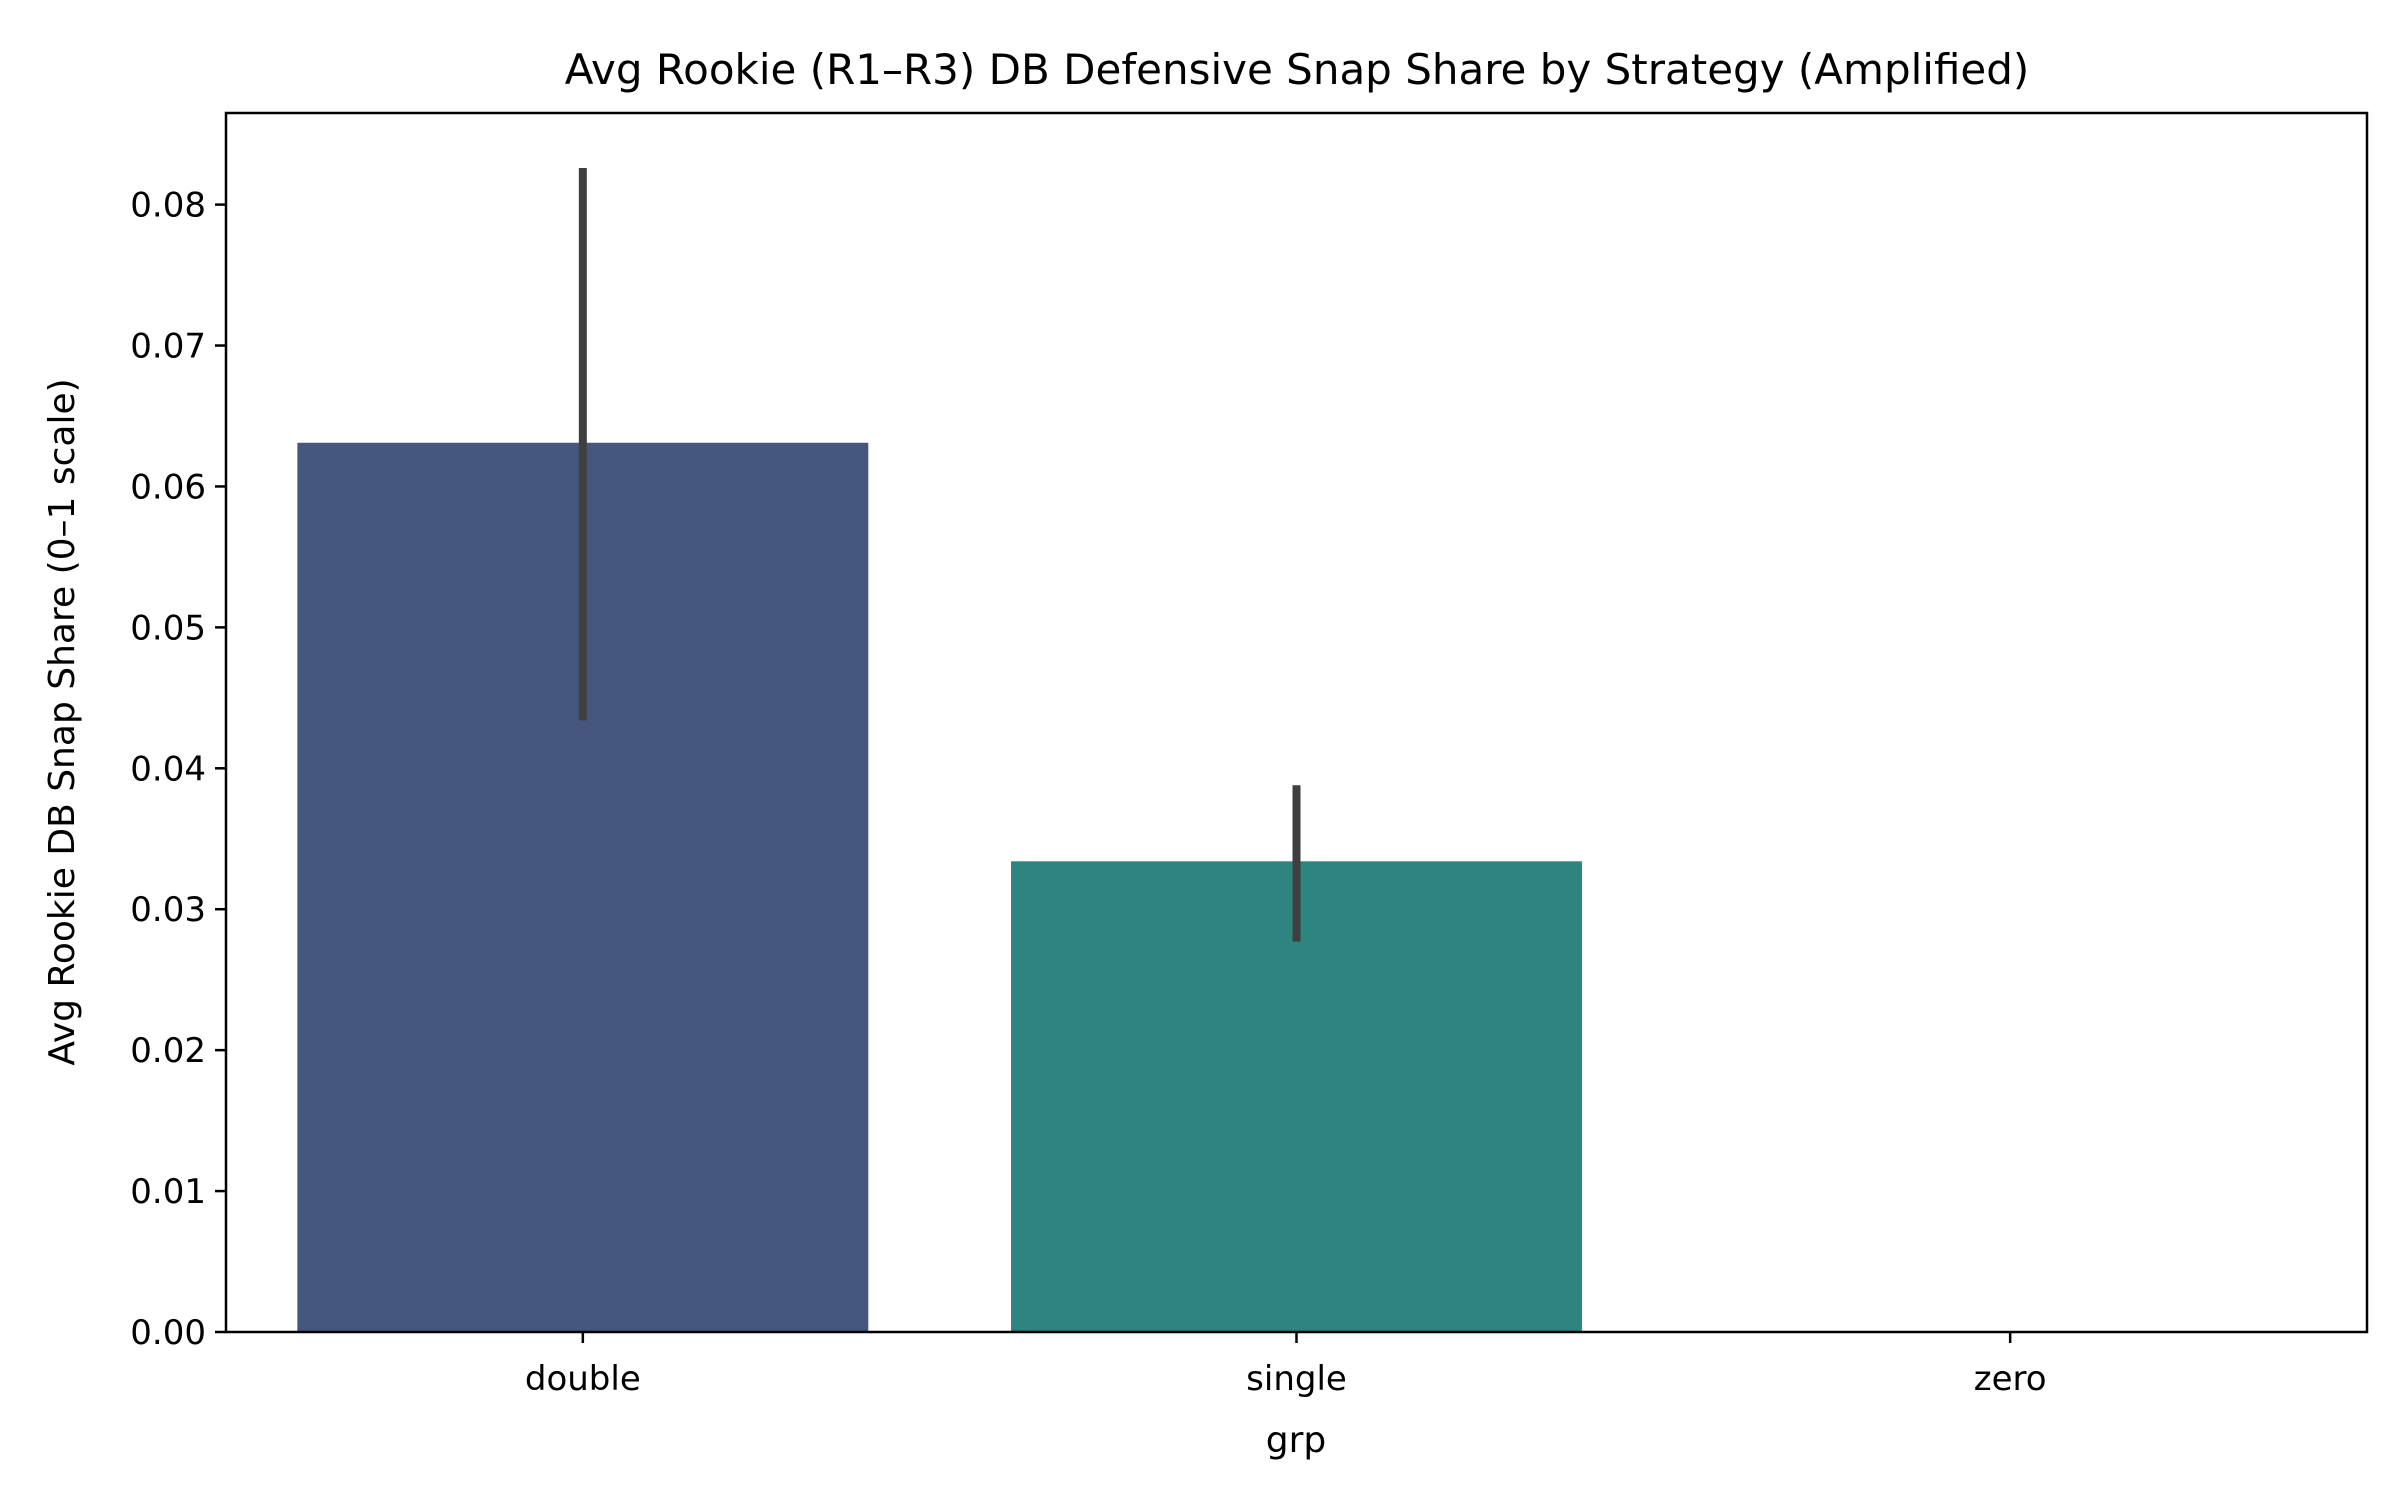  I want to click on x-tick-label-single: single, so click(1296, 1379).